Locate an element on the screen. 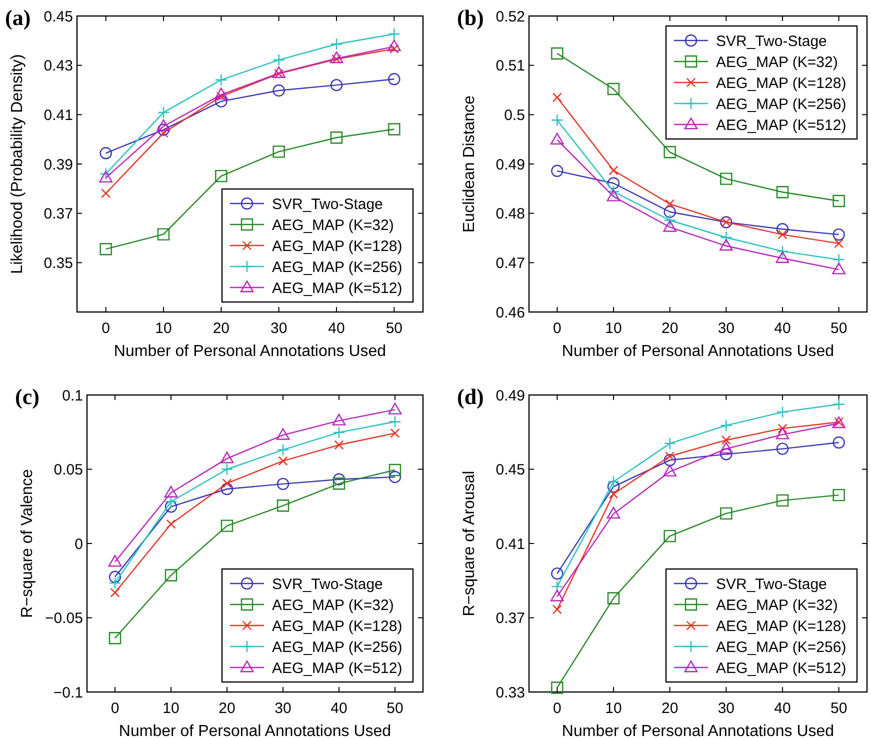  y-tick-label: 0.48 is located at coordinates (510, 214).